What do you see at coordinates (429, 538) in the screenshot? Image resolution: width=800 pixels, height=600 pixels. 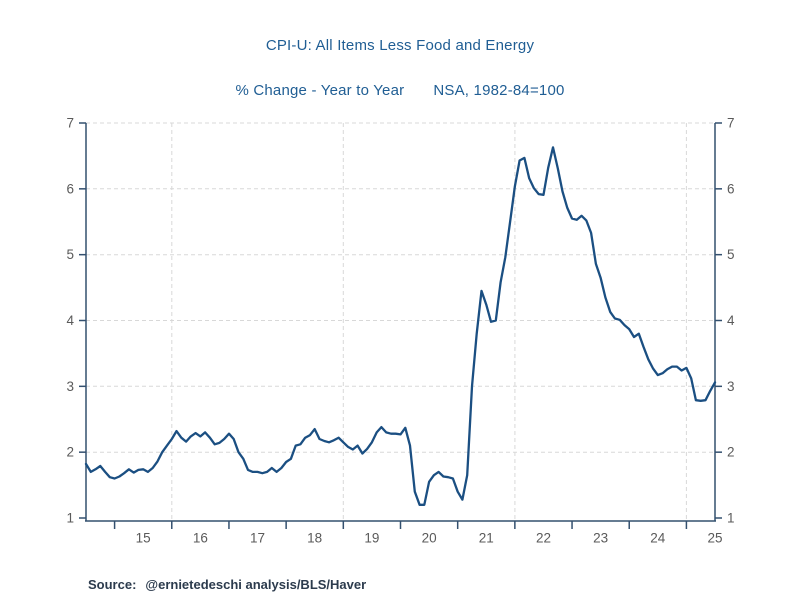 I see `x-tick-label: 20` at bounding box center [429, 538].